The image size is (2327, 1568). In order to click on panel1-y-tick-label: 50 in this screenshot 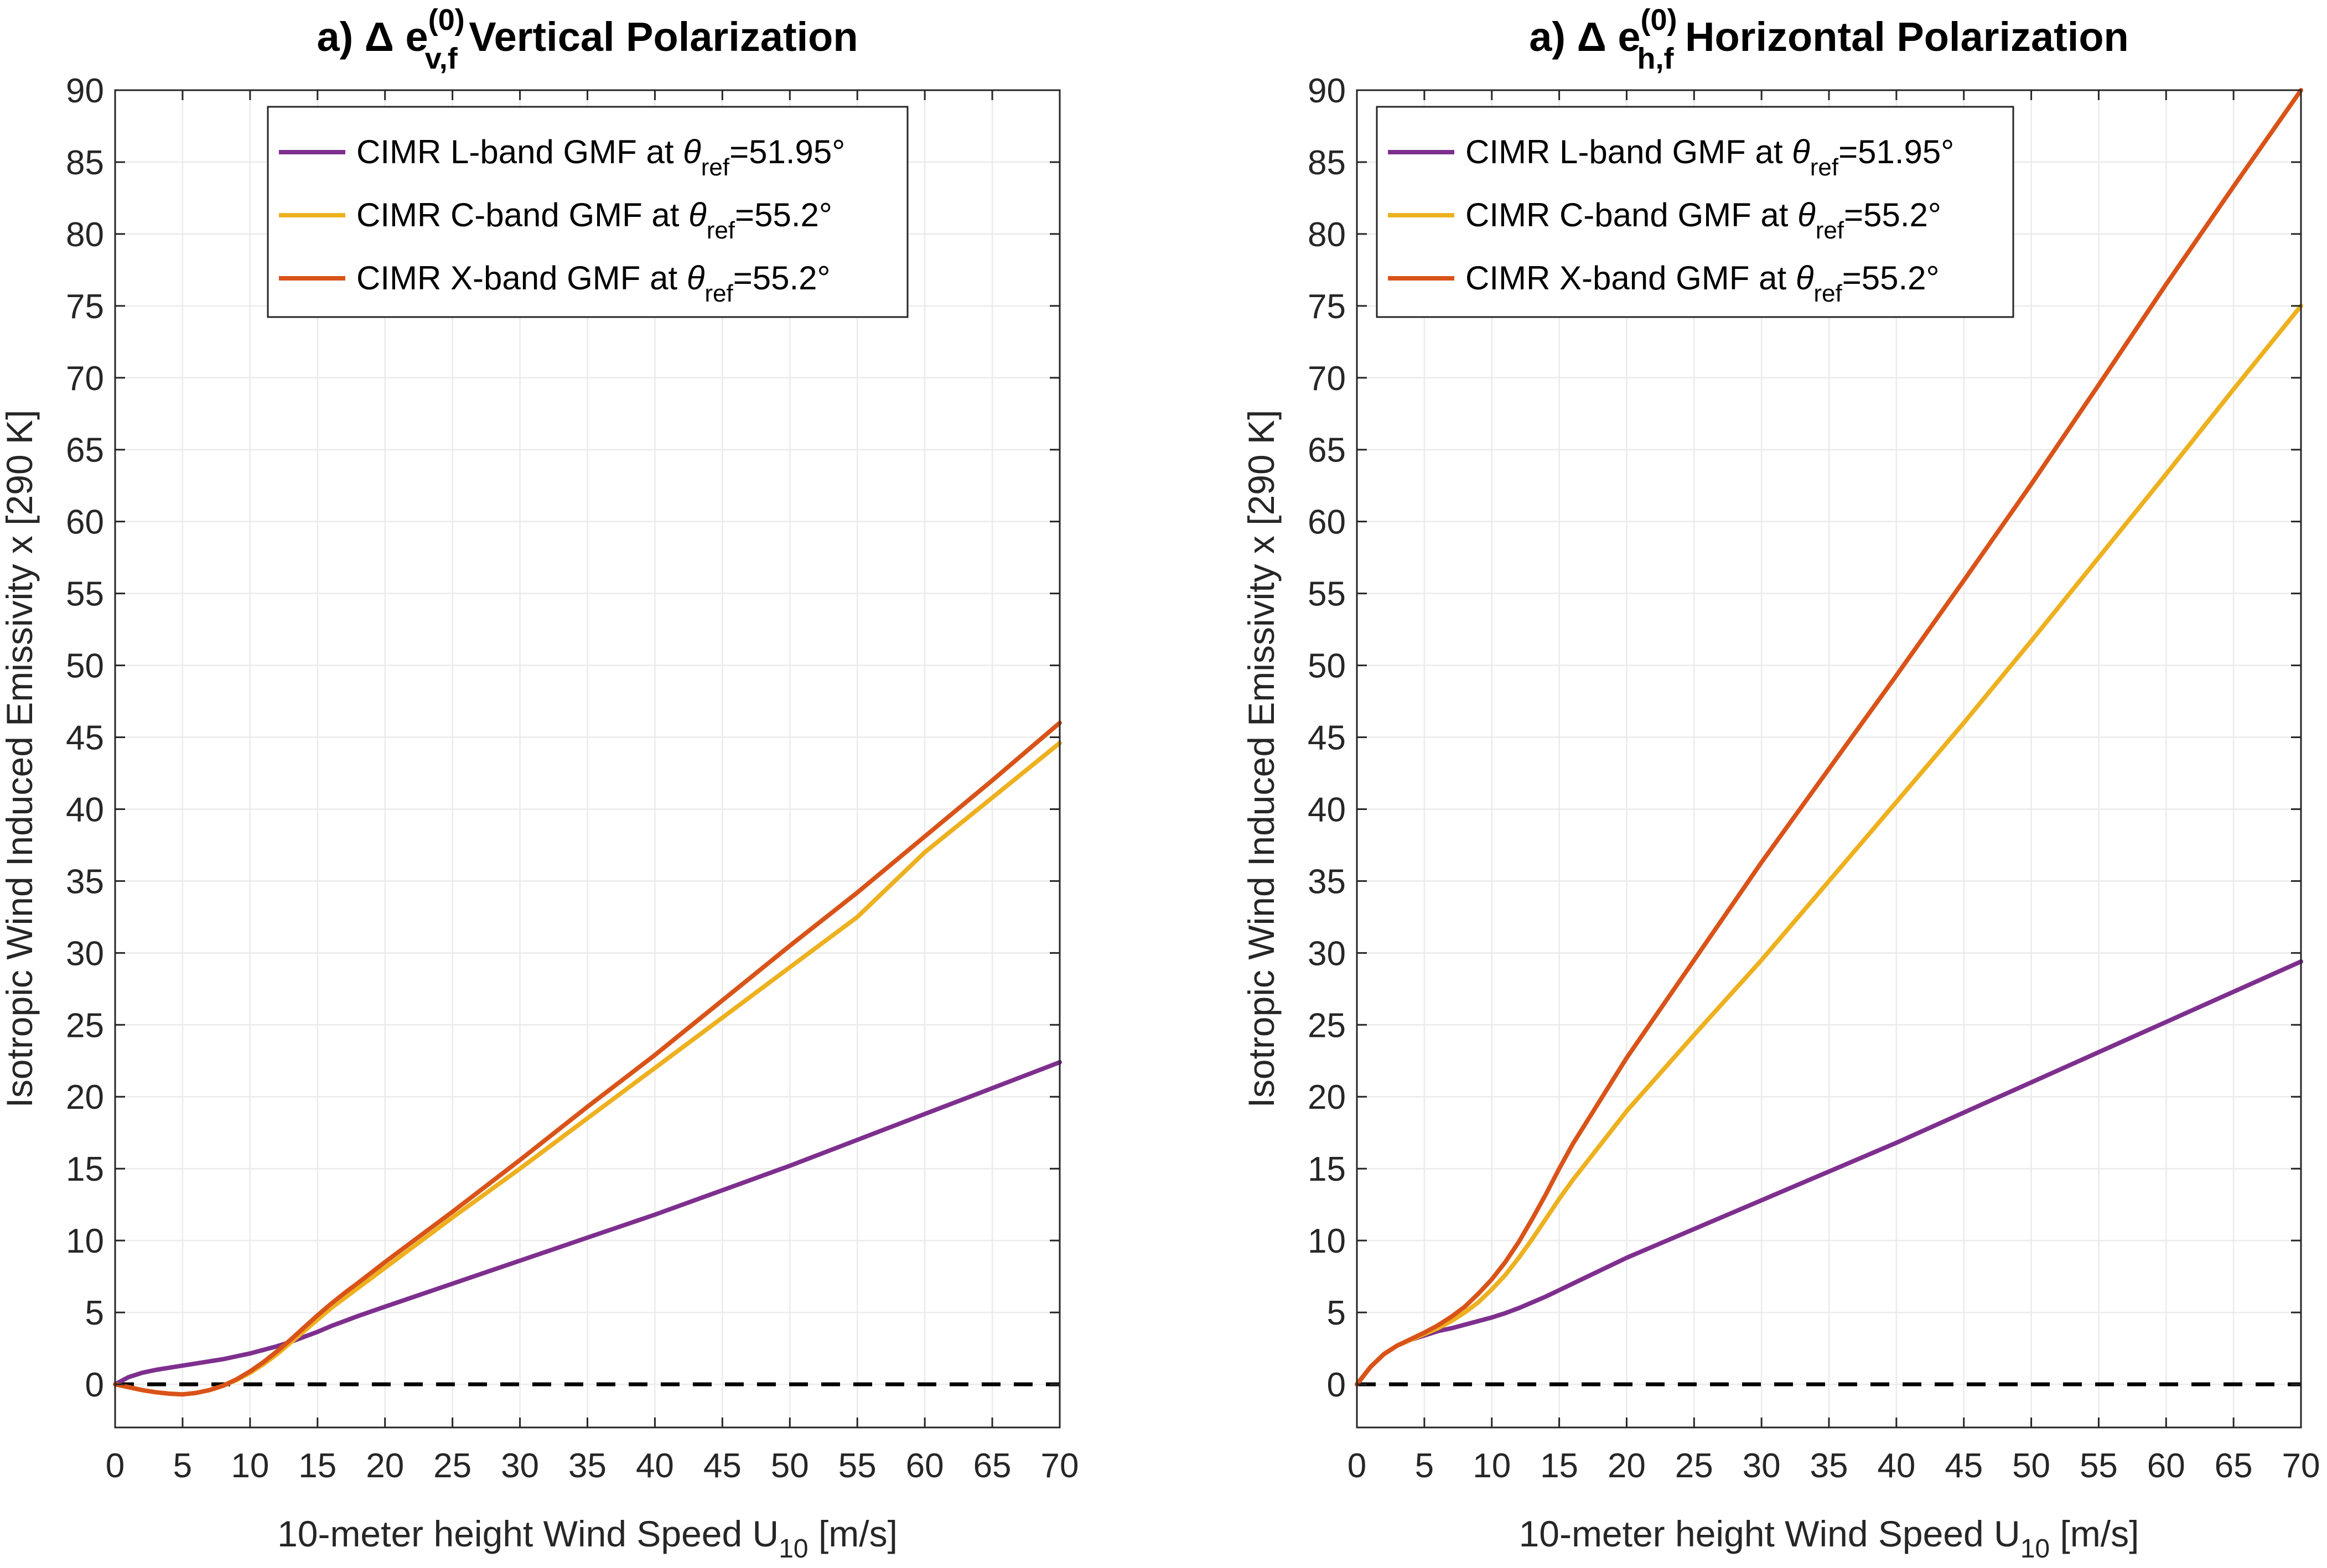, I will do `click(1327, 666)`.